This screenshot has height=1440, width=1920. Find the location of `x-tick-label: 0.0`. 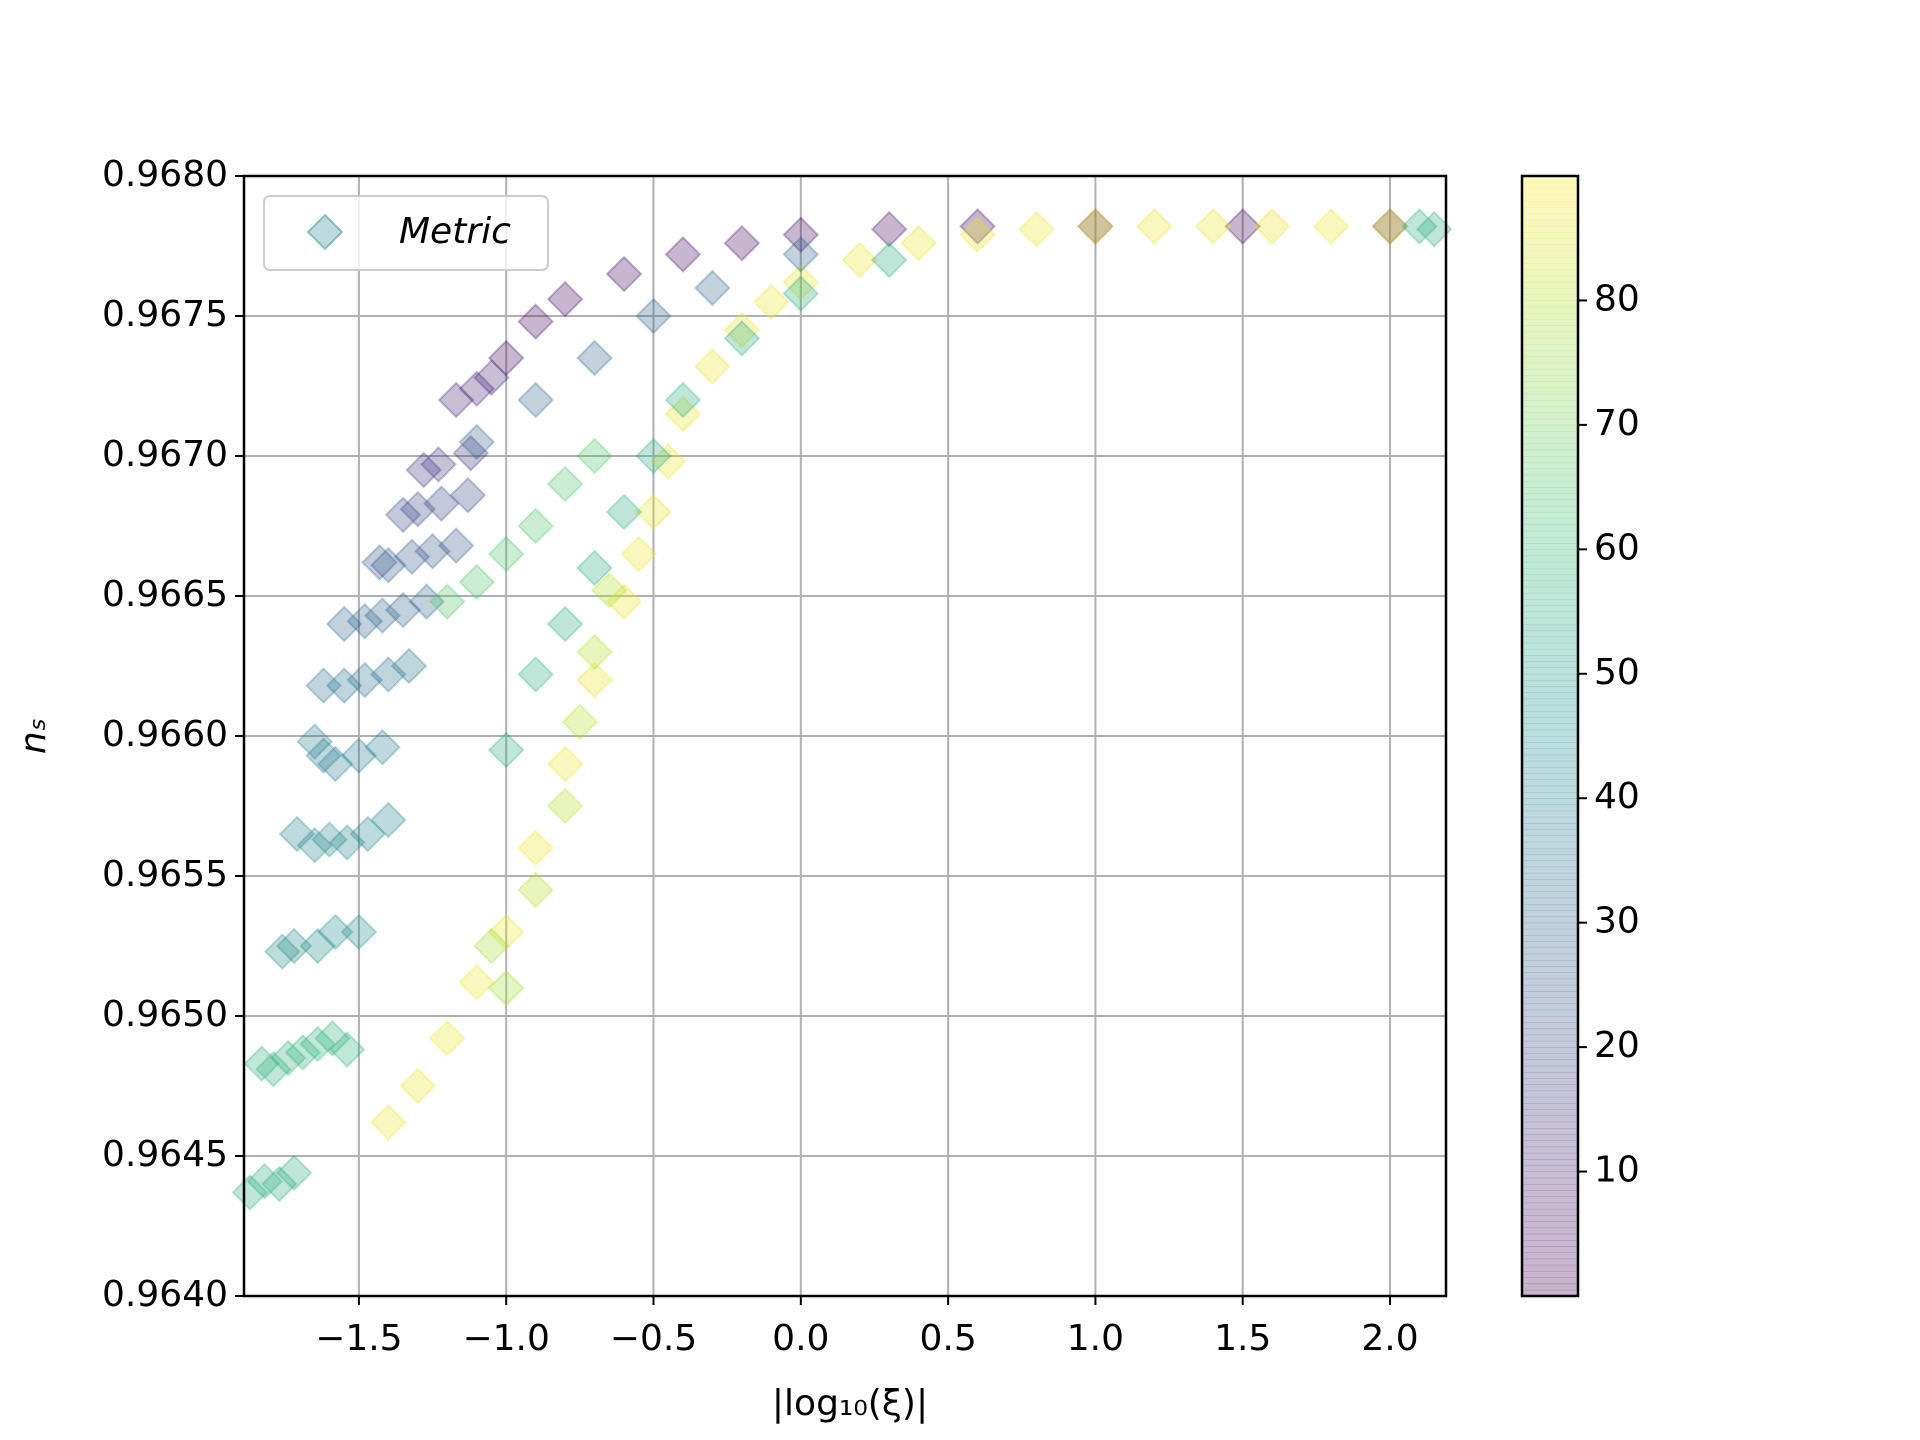

x-tick-label: 0.0 is located at coordinates (800, 1338).